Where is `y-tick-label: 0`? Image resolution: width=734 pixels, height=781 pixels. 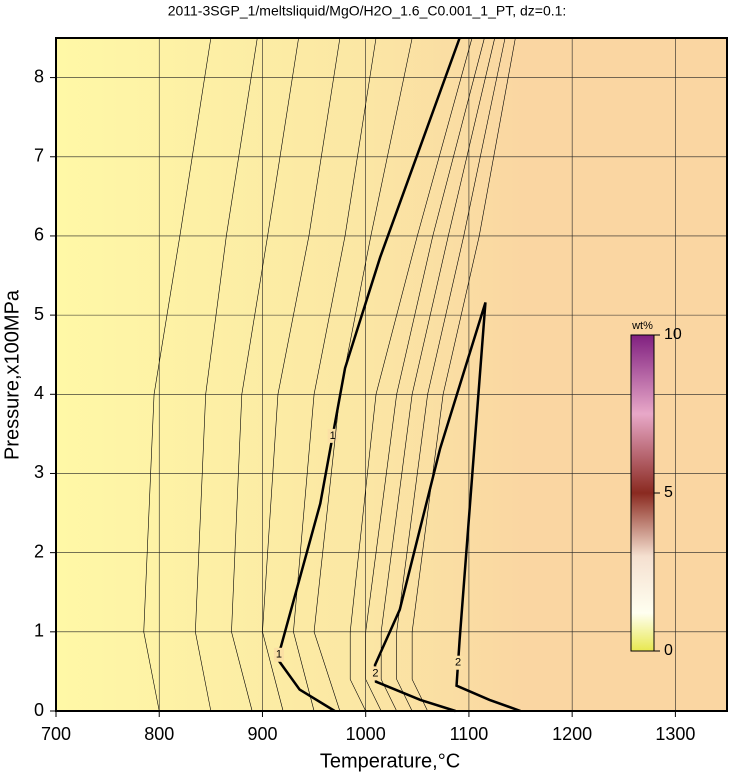 y-tick-label: 0 is located at coordinates (39, 710).